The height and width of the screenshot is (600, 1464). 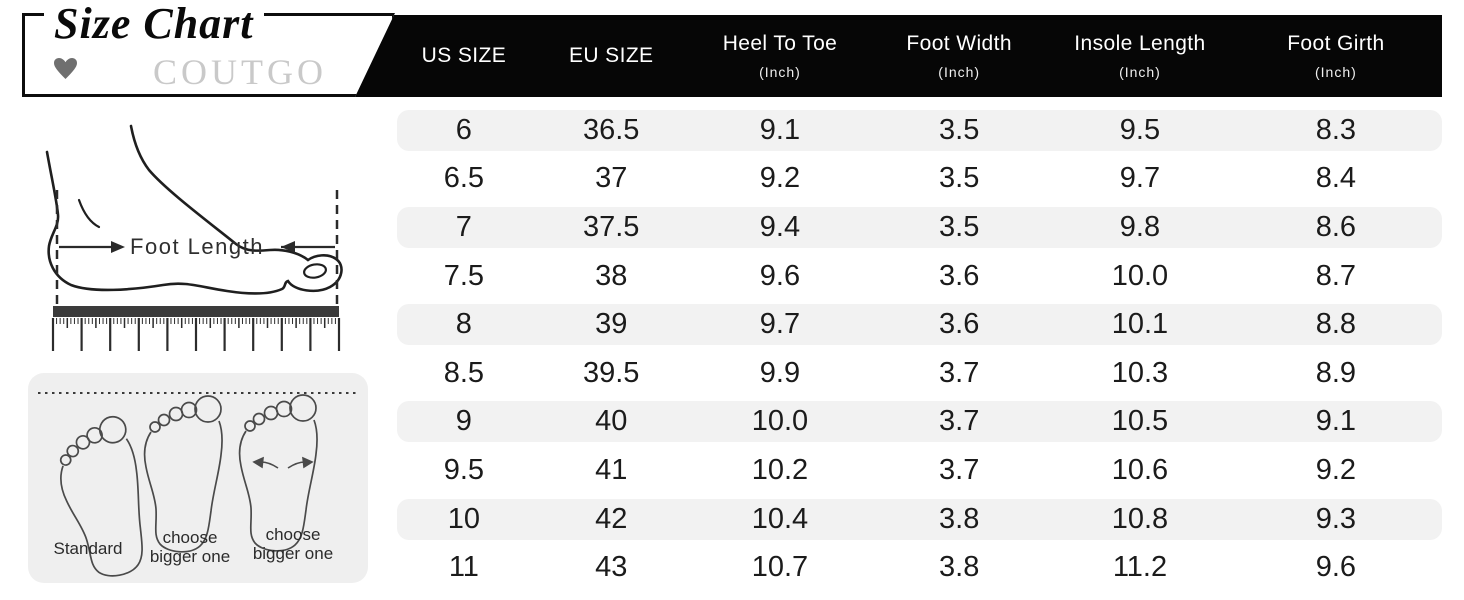 I want to click on table-cell: 8.5, so click(x=464, y=372).